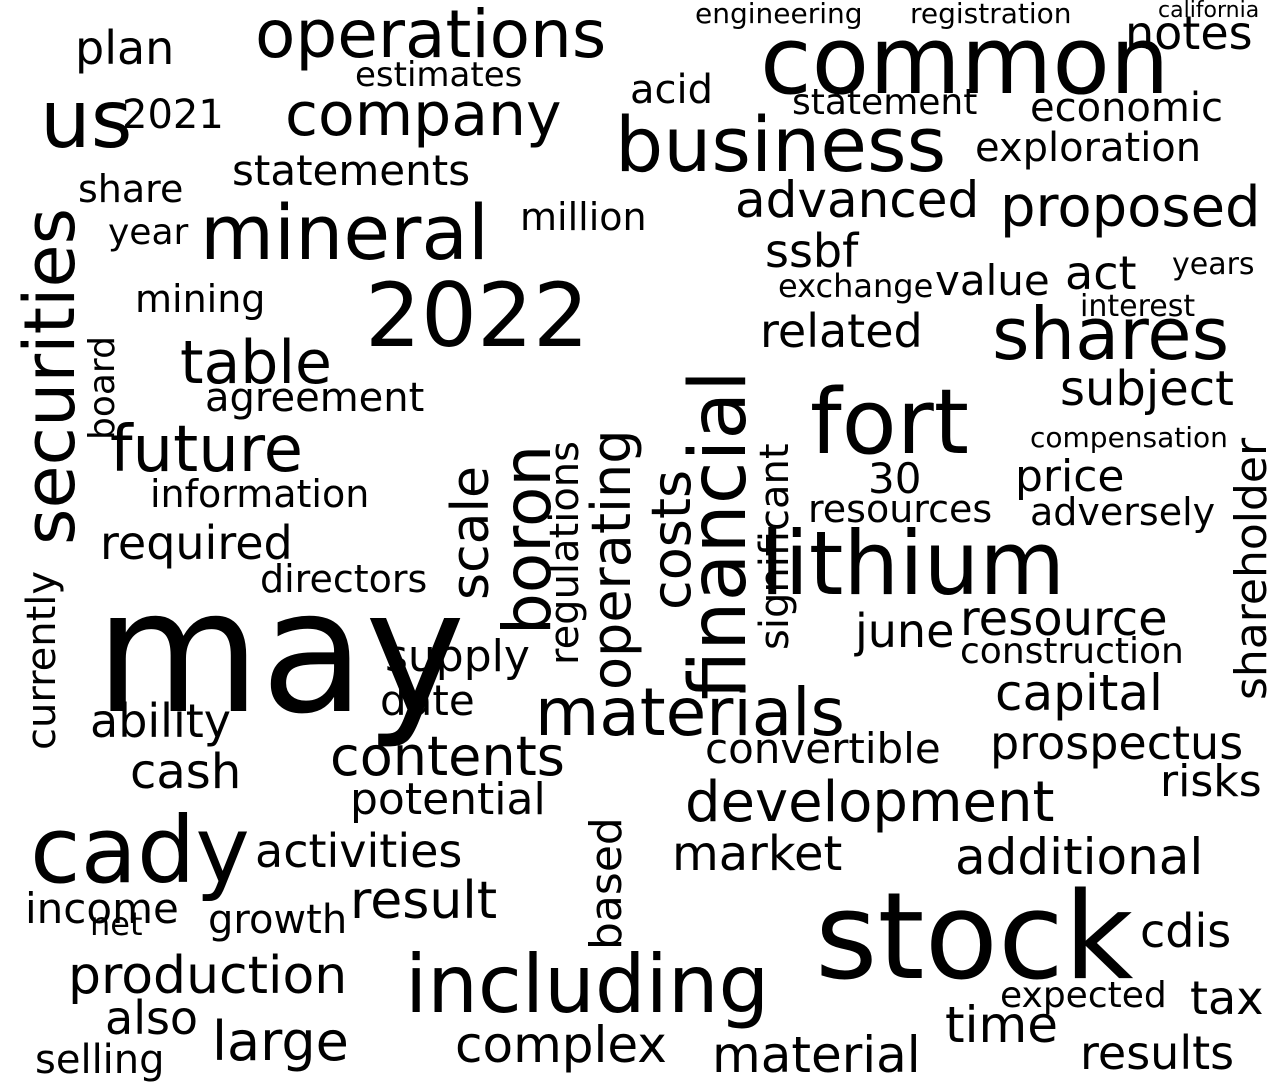  I want to click on word-directors: directors, so click(344, 579).